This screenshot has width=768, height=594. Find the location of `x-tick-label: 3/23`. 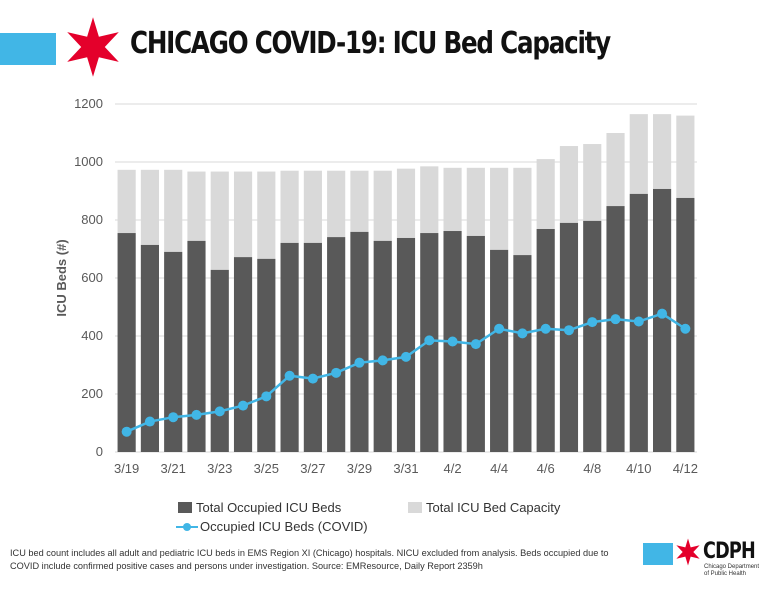

x-tick-label: 3/23 is located at coordinates (219, 468).